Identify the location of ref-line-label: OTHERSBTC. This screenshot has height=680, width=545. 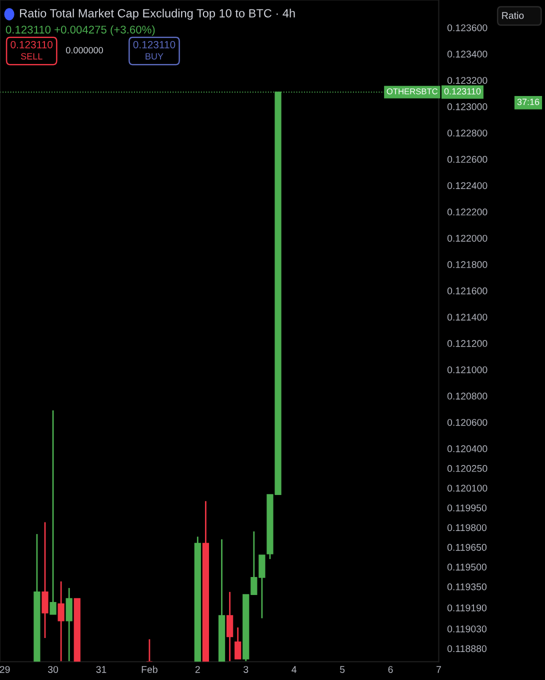
(412, 91).